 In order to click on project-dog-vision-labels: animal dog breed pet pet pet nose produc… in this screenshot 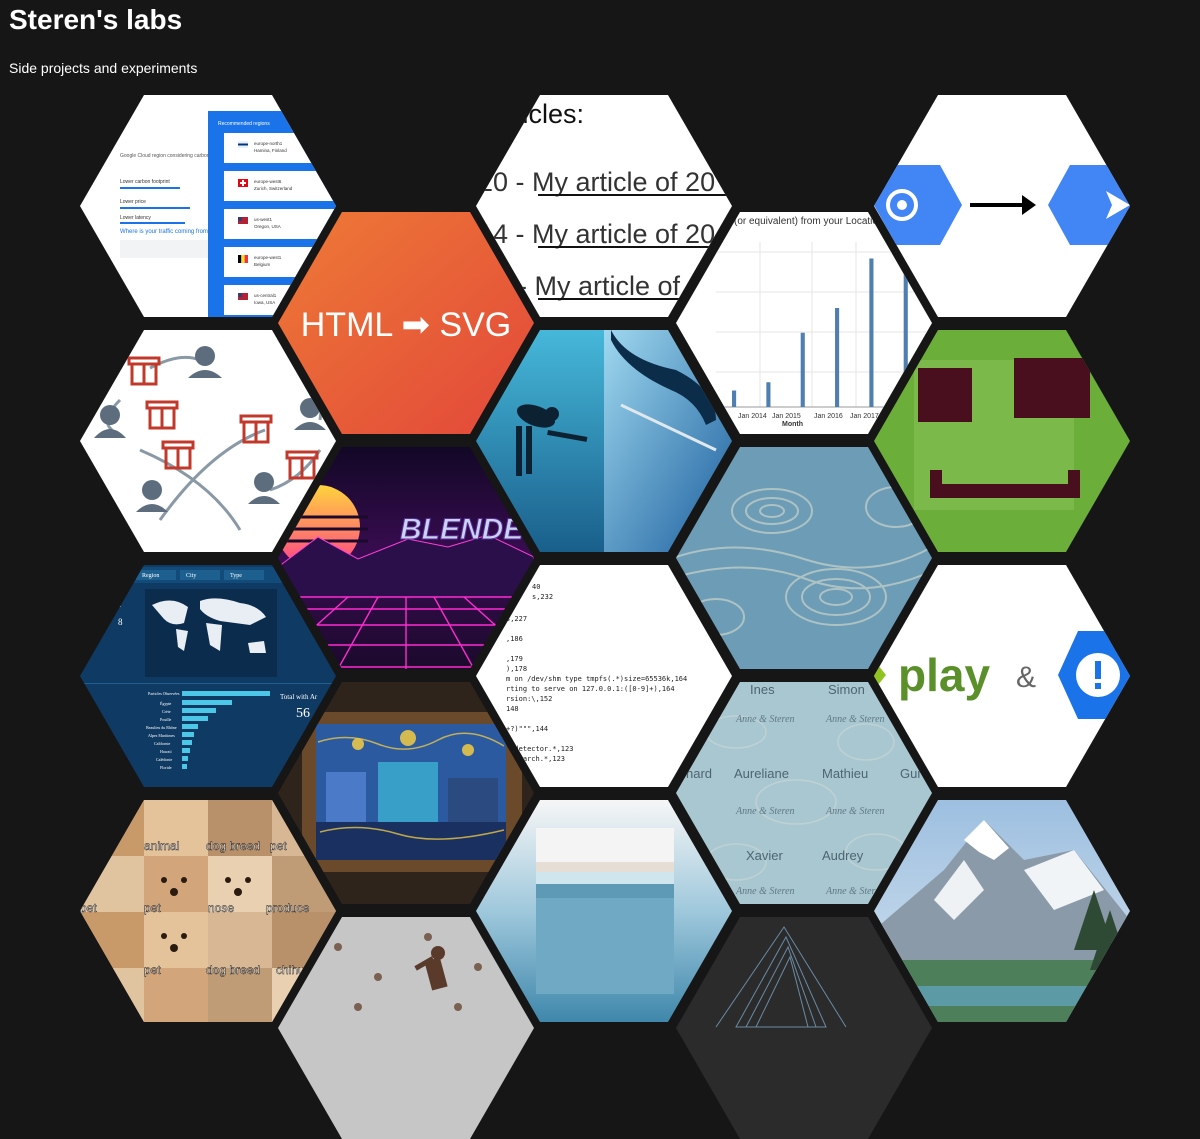, I will do `click(208, 911)`.